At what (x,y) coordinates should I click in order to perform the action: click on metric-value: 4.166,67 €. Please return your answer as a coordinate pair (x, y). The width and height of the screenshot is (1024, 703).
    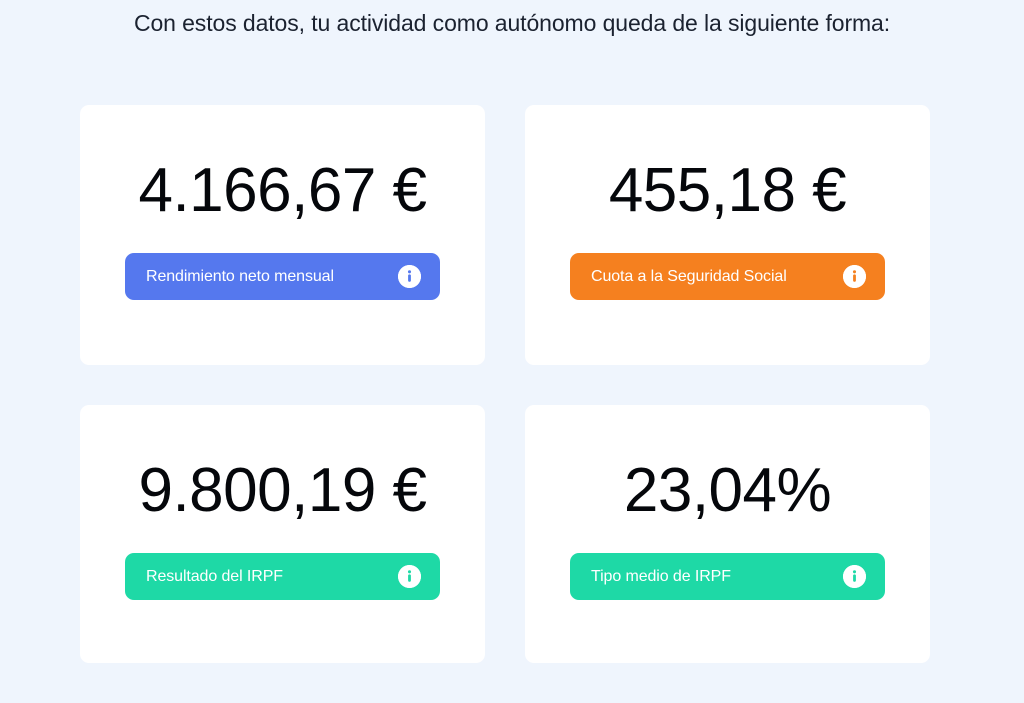
    Looking at the image, I should click on (282, 190).